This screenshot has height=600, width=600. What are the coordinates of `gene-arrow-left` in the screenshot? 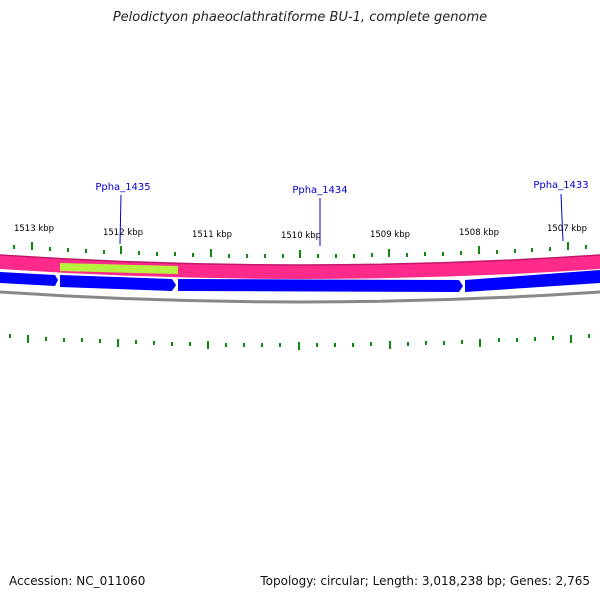 It's located at (29, 279).